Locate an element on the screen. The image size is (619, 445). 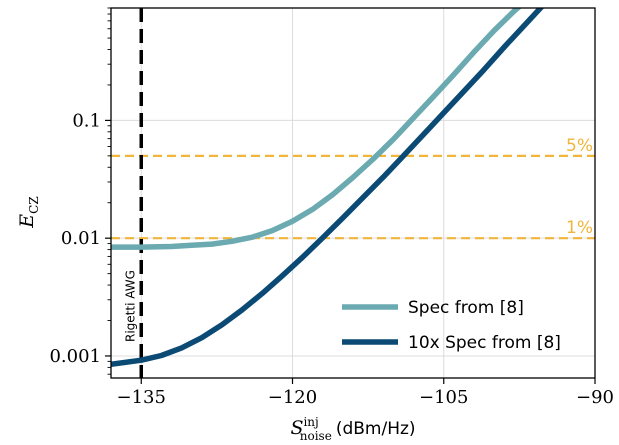
vertical-marker-label-group: Rigetti AWG is located at coordinates (130, 306).